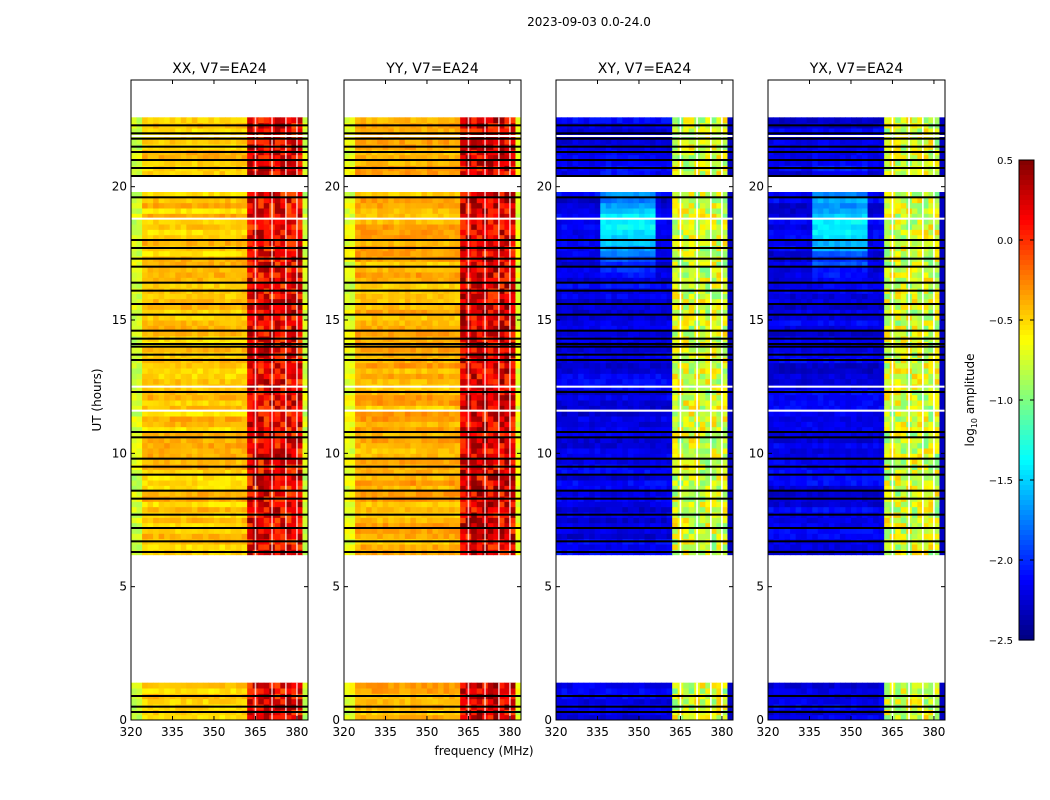 The image size is (1050, 800). I want to click on panel-title: YY, V7=EA24, so click(432, 69).